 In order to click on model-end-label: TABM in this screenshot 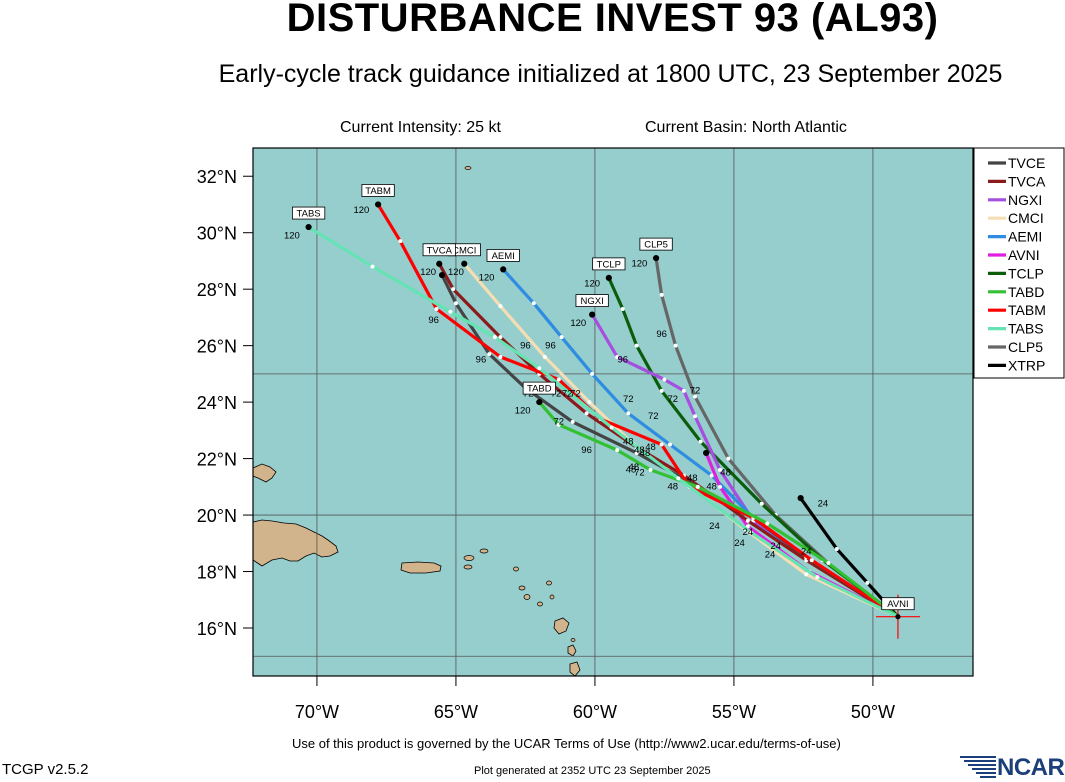, I will do `click(378, 191)`.